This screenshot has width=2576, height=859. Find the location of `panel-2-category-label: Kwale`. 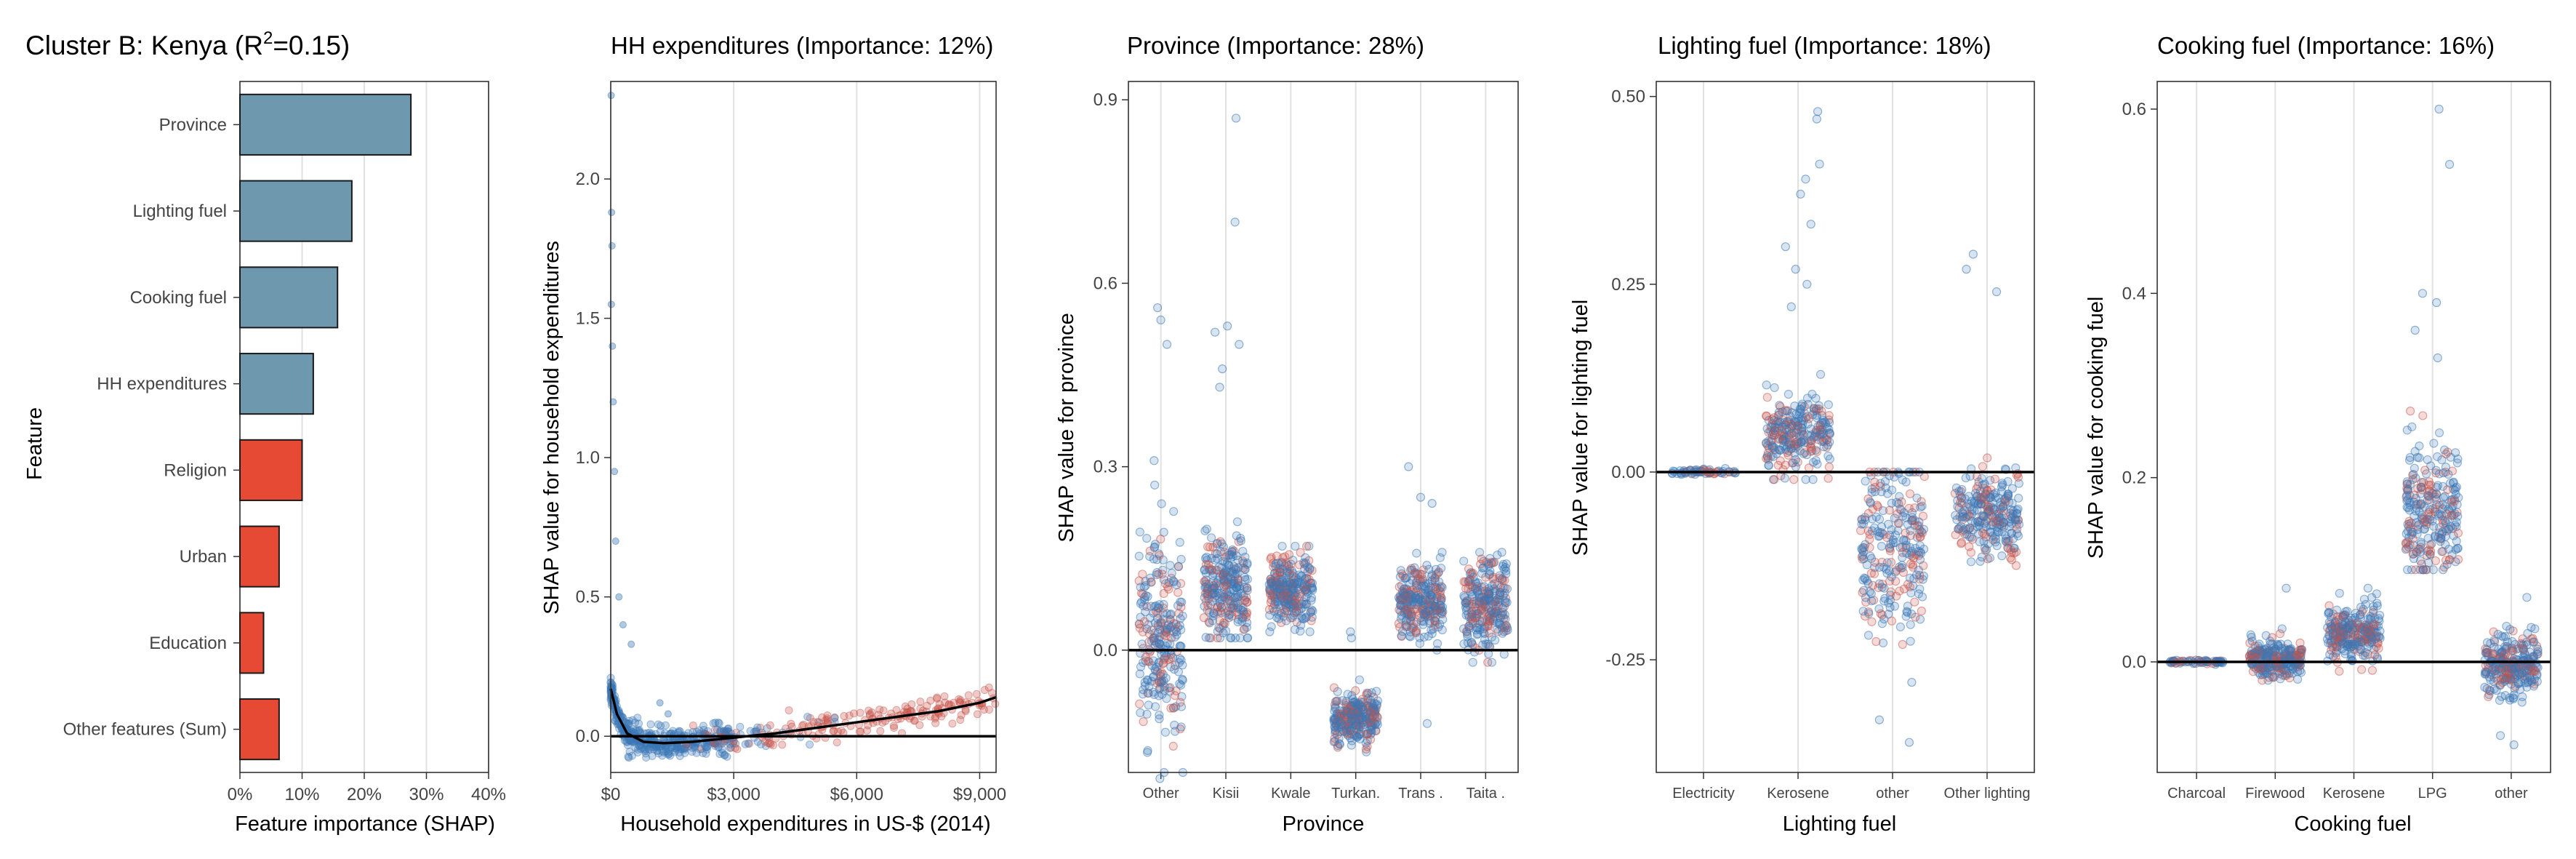

panel-2-category-label: Kwale is located at coordinates (1290, 794).